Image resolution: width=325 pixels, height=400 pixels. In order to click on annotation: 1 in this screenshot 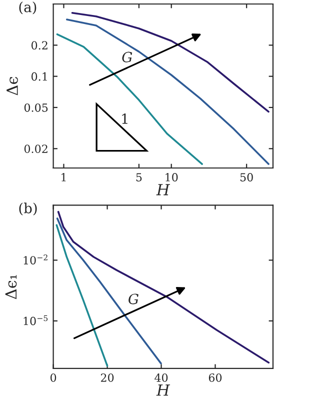, I will do `click(125, 118)`.